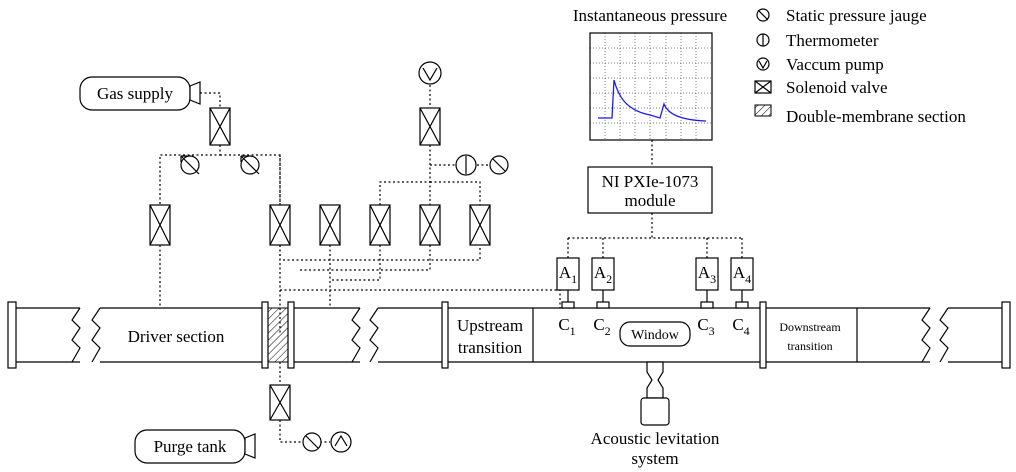 The image size is (1016, 472). Describe the element at coordinates (835, 64) in the screenshot. I see `legend-label: Vaccum pump` at that location.